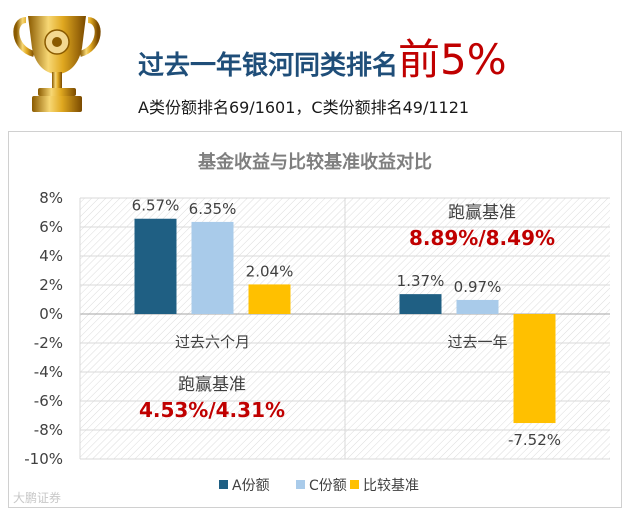 The width and height of the screenshot is (633, 518). What do you see at coordinates (478, 287) in the screenshot?
I see `data-label: 0.97%` at bounding box center [478, 287].